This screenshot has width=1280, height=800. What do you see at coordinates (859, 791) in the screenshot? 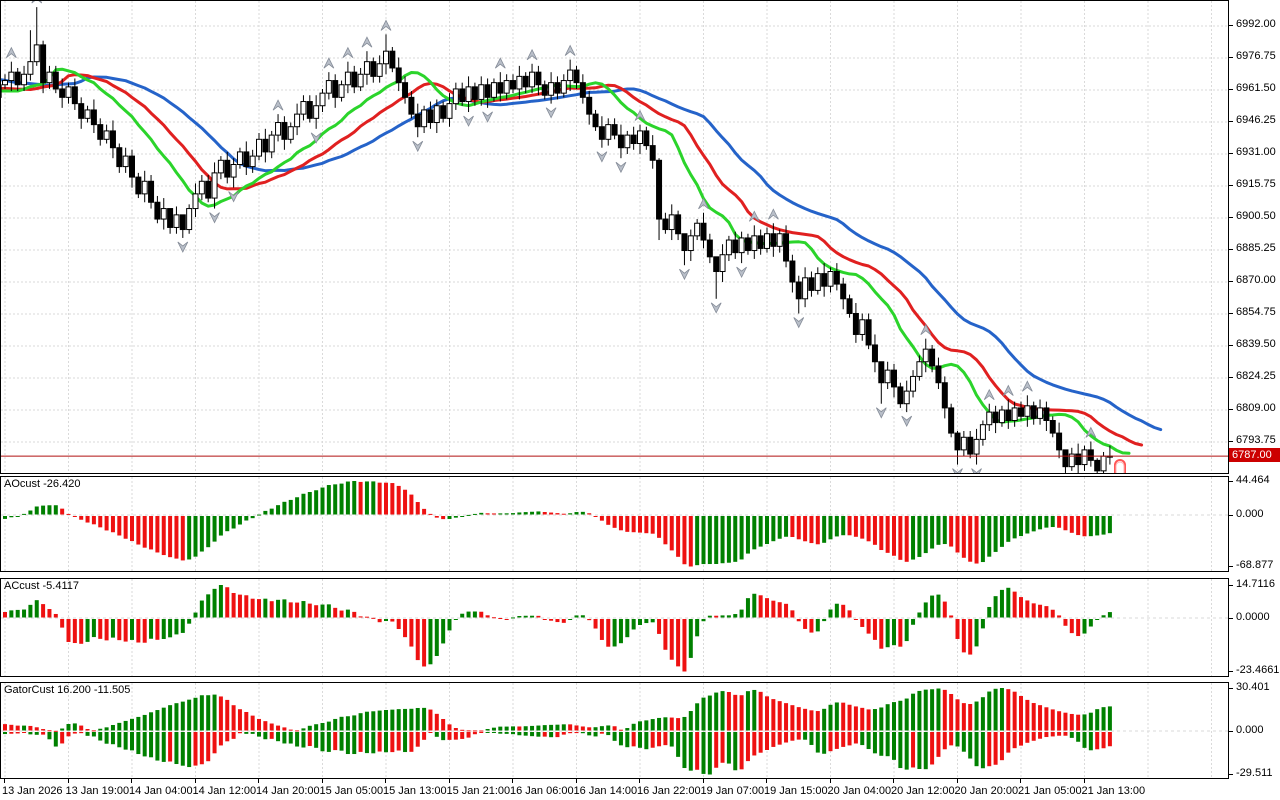
I see `time-axis-label: 20 Jan 04:00` at bounding box center [859, 791].